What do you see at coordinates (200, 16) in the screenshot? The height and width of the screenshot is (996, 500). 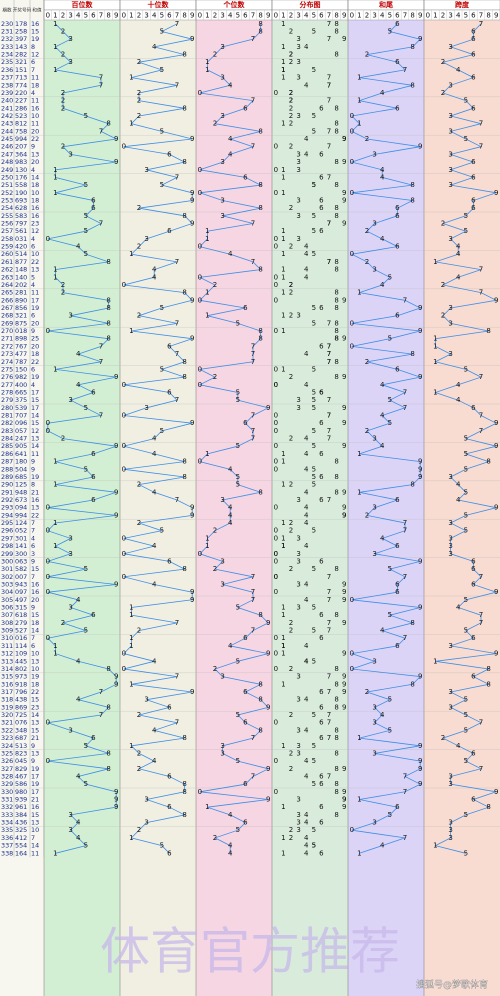 I see `digit-header: 0` at bounding box center [200, 16].